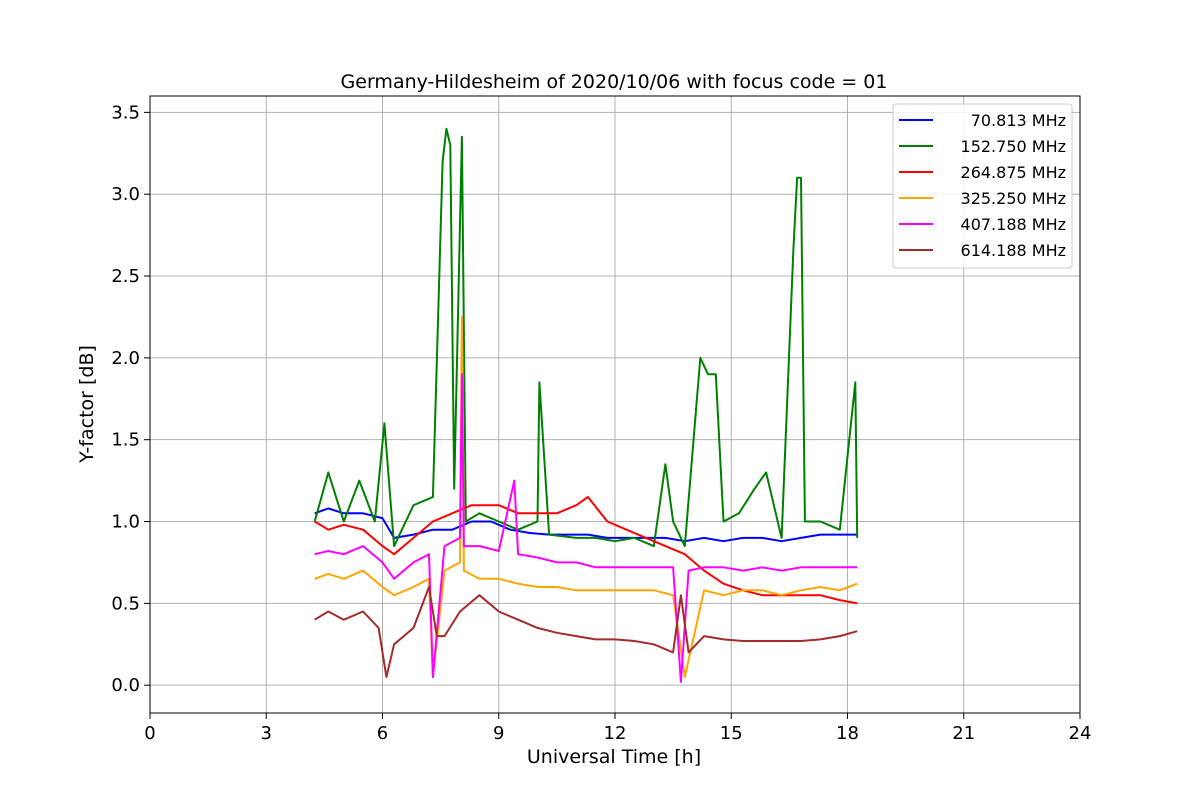 Image resolution: width=1200 pixels, height=800 pixels. Describe the element at coordinates (614, 757) in the screenshot. I see `x-axis-title: Universal Time [h]` at that location.